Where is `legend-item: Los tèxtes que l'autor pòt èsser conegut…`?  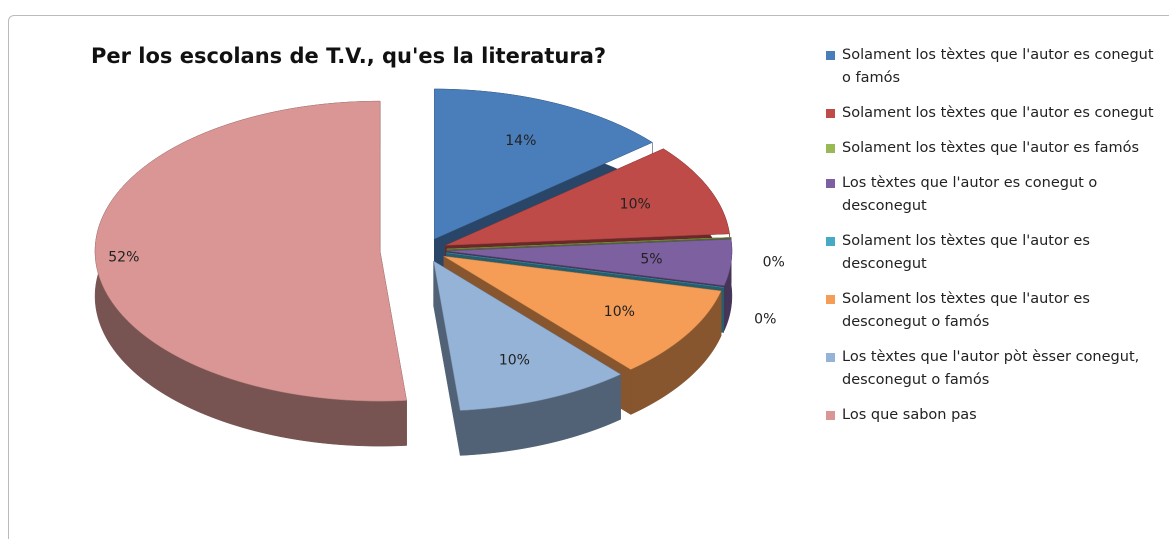 legend-item: Los tèxtes que l'autor pòt èsser conegut… is located at coordinates (994, 369).